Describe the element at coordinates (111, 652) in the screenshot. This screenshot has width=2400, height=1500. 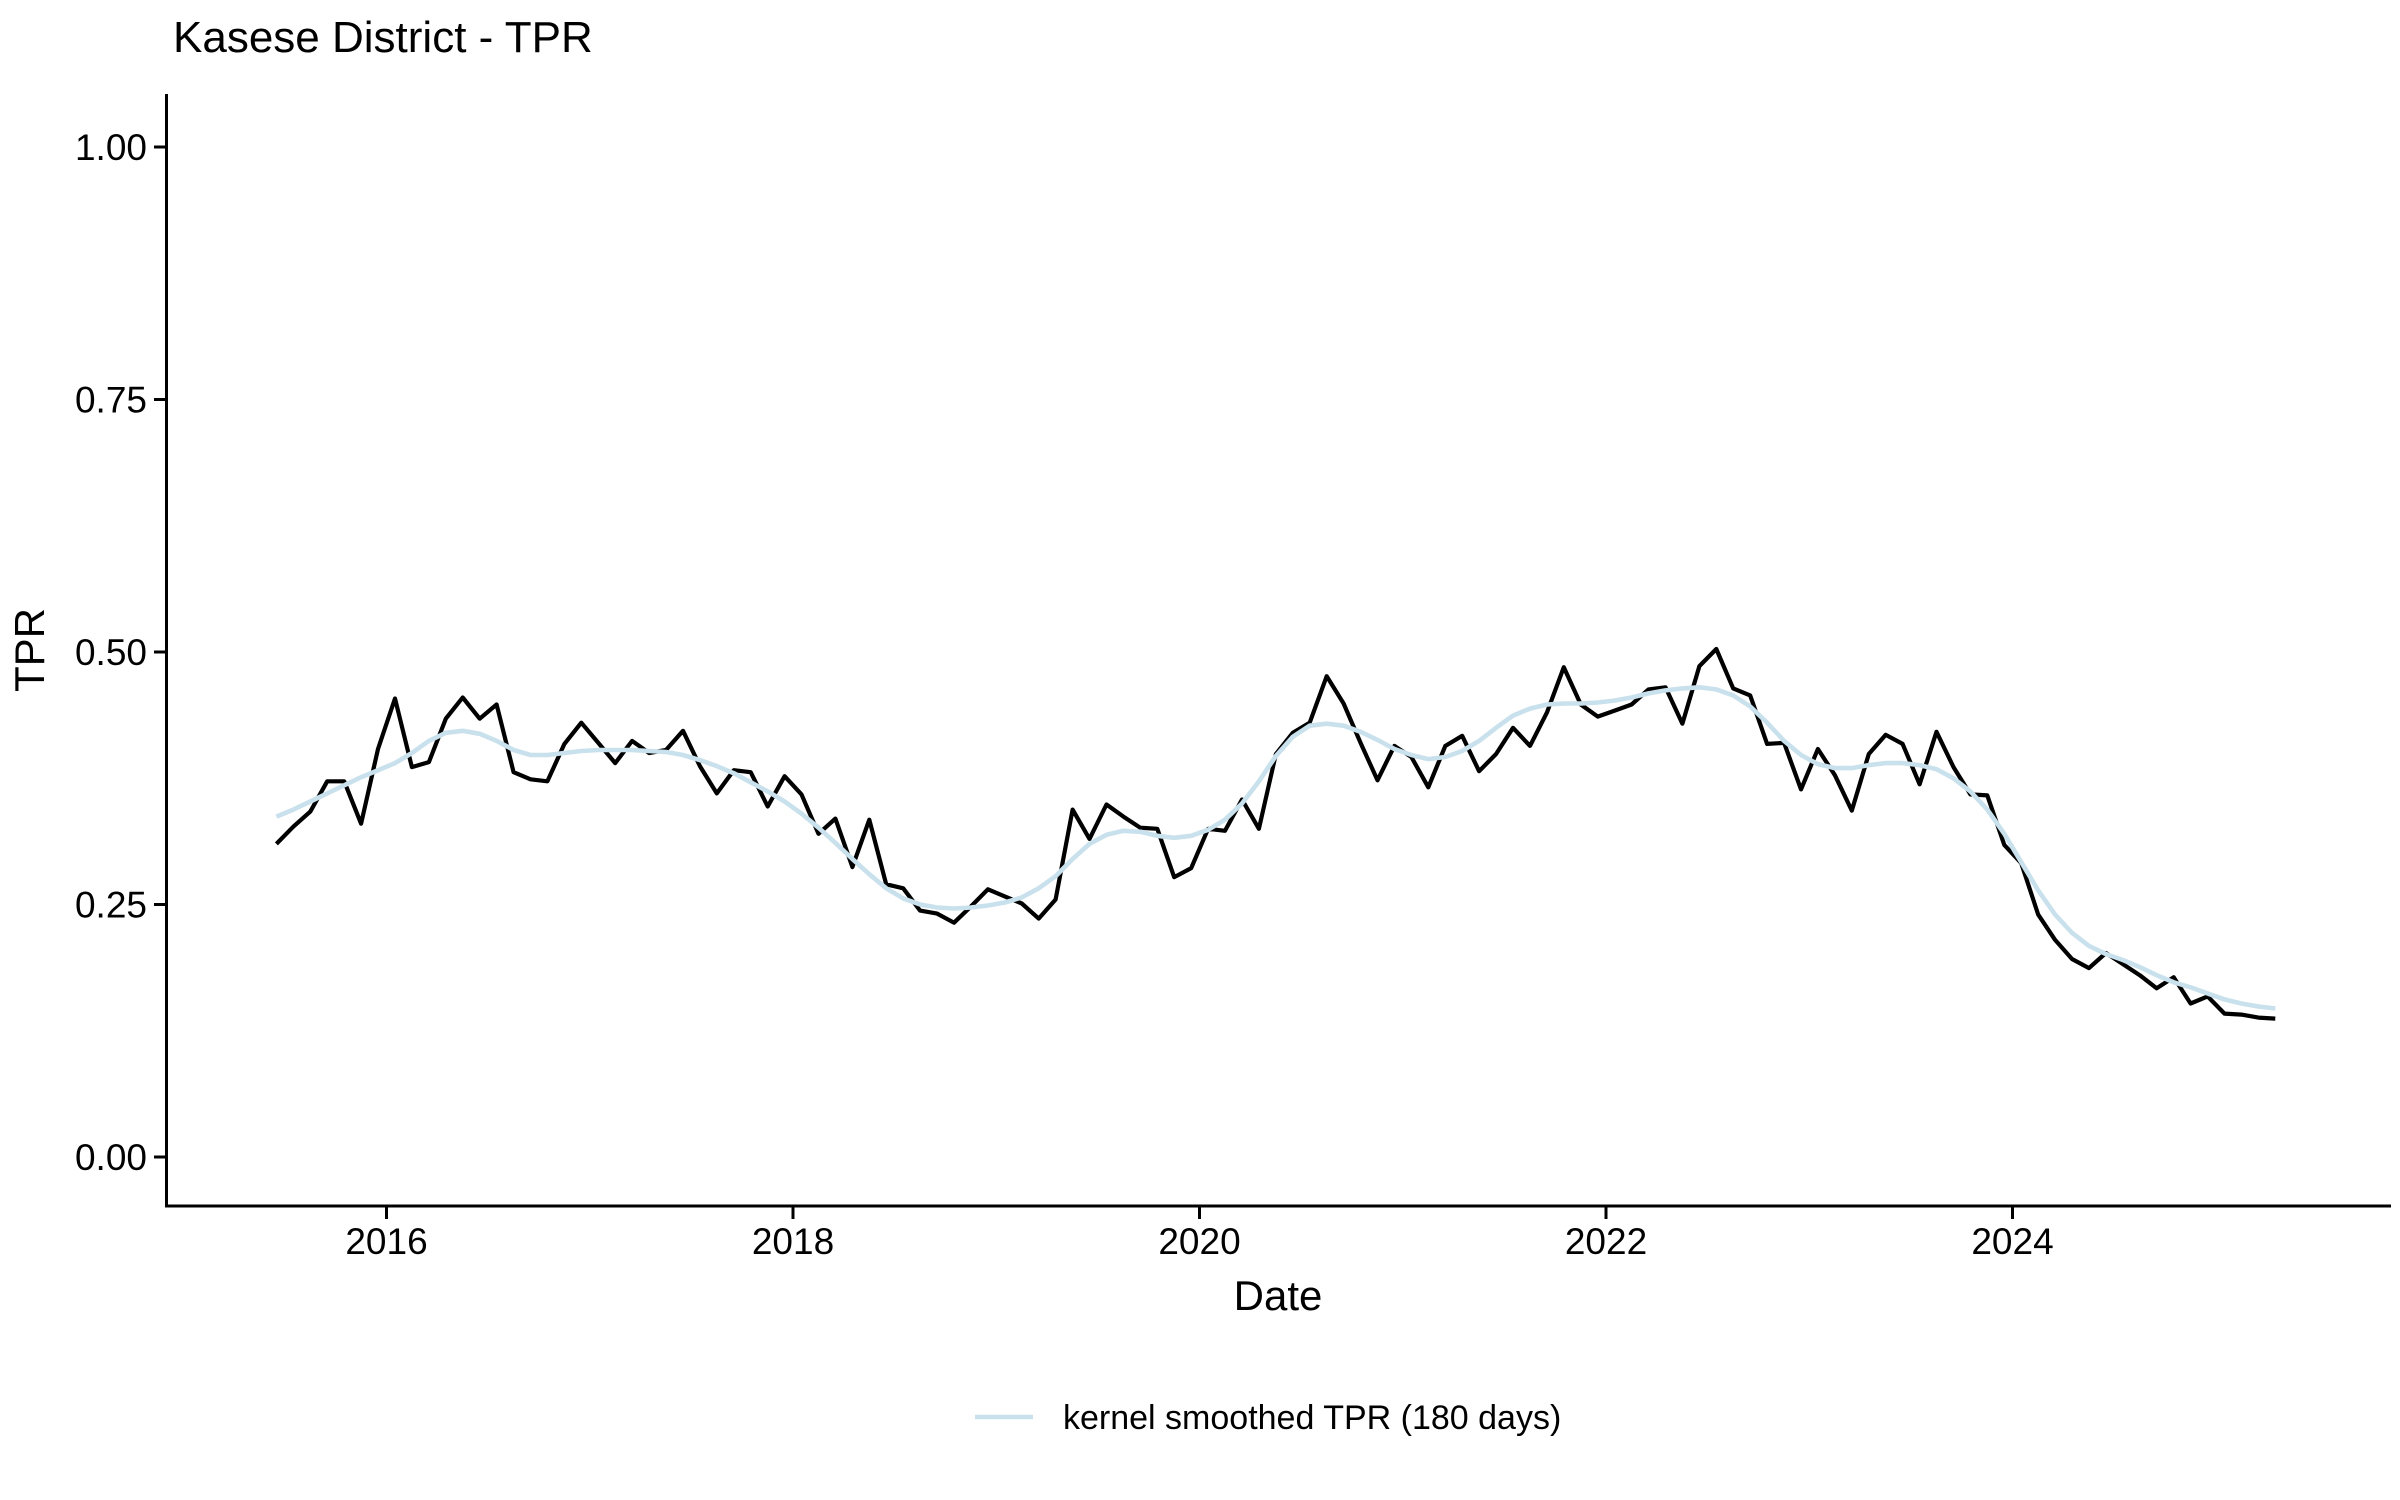
I see `y-tick-label: 0.50` at that location.